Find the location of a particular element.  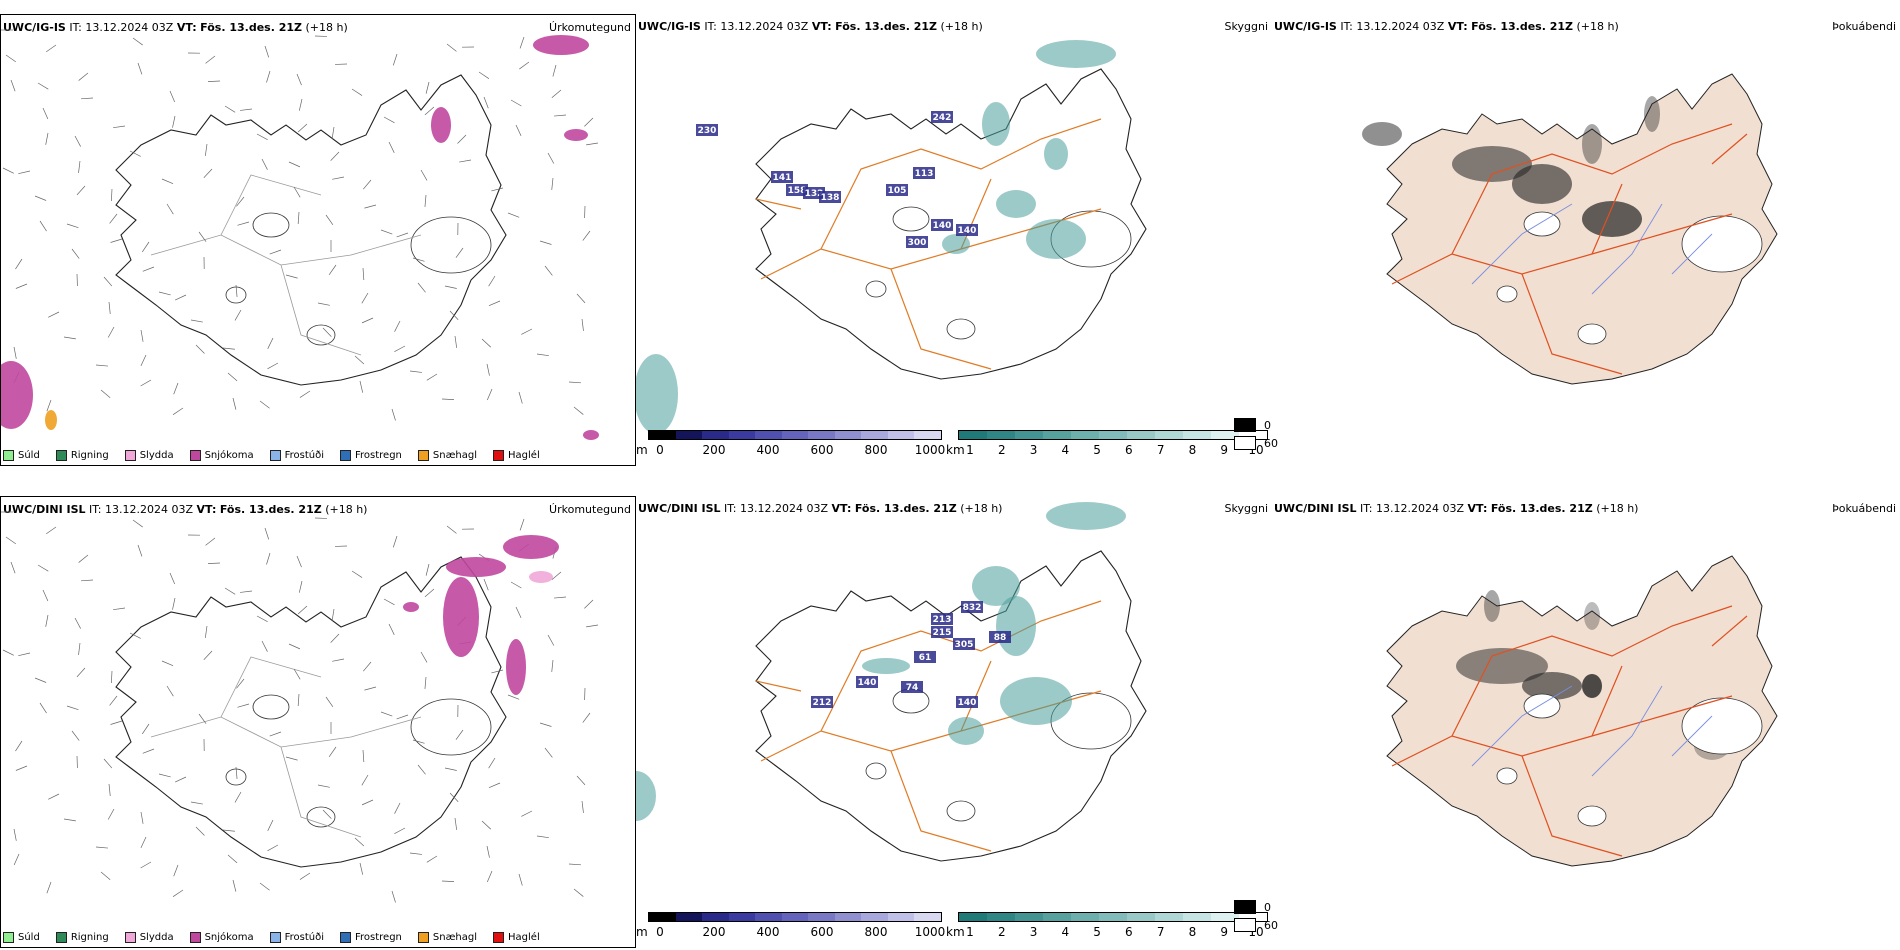

panel-title: Þokuábendi is located at coordinates (1864, 26).